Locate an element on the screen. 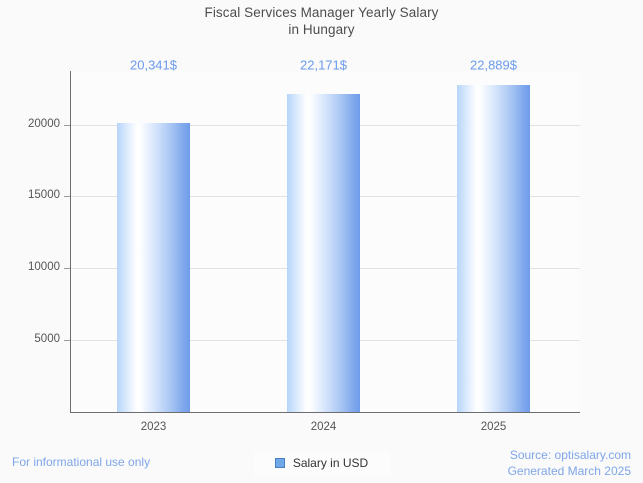 Image resolution: width=643 pixels, height=483 pixels. legend-item-label: Salary in USD is located at coordinates (330, 463).